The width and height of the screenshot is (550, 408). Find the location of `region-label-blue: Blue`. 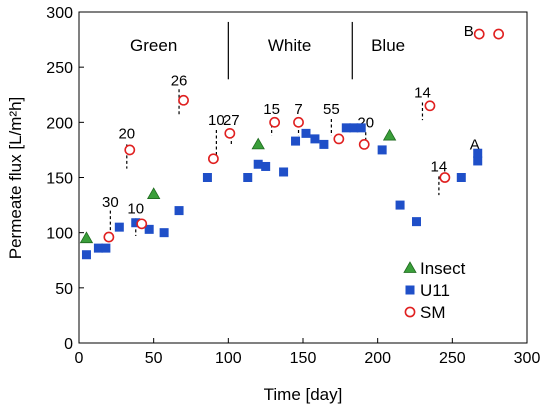

region-label-blue: Blue is located at coordinates (388, 45).